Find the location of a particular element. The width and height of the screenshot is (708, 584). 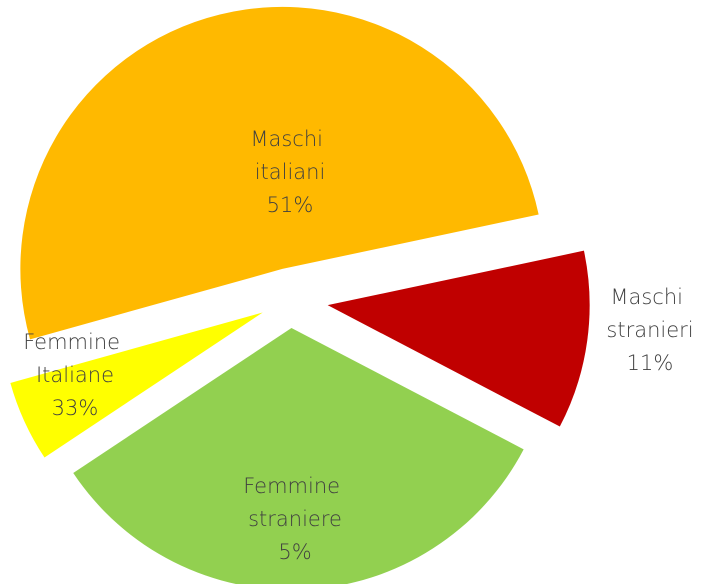

slice-label: Femmine straniere is located at coordinates (295, 502).